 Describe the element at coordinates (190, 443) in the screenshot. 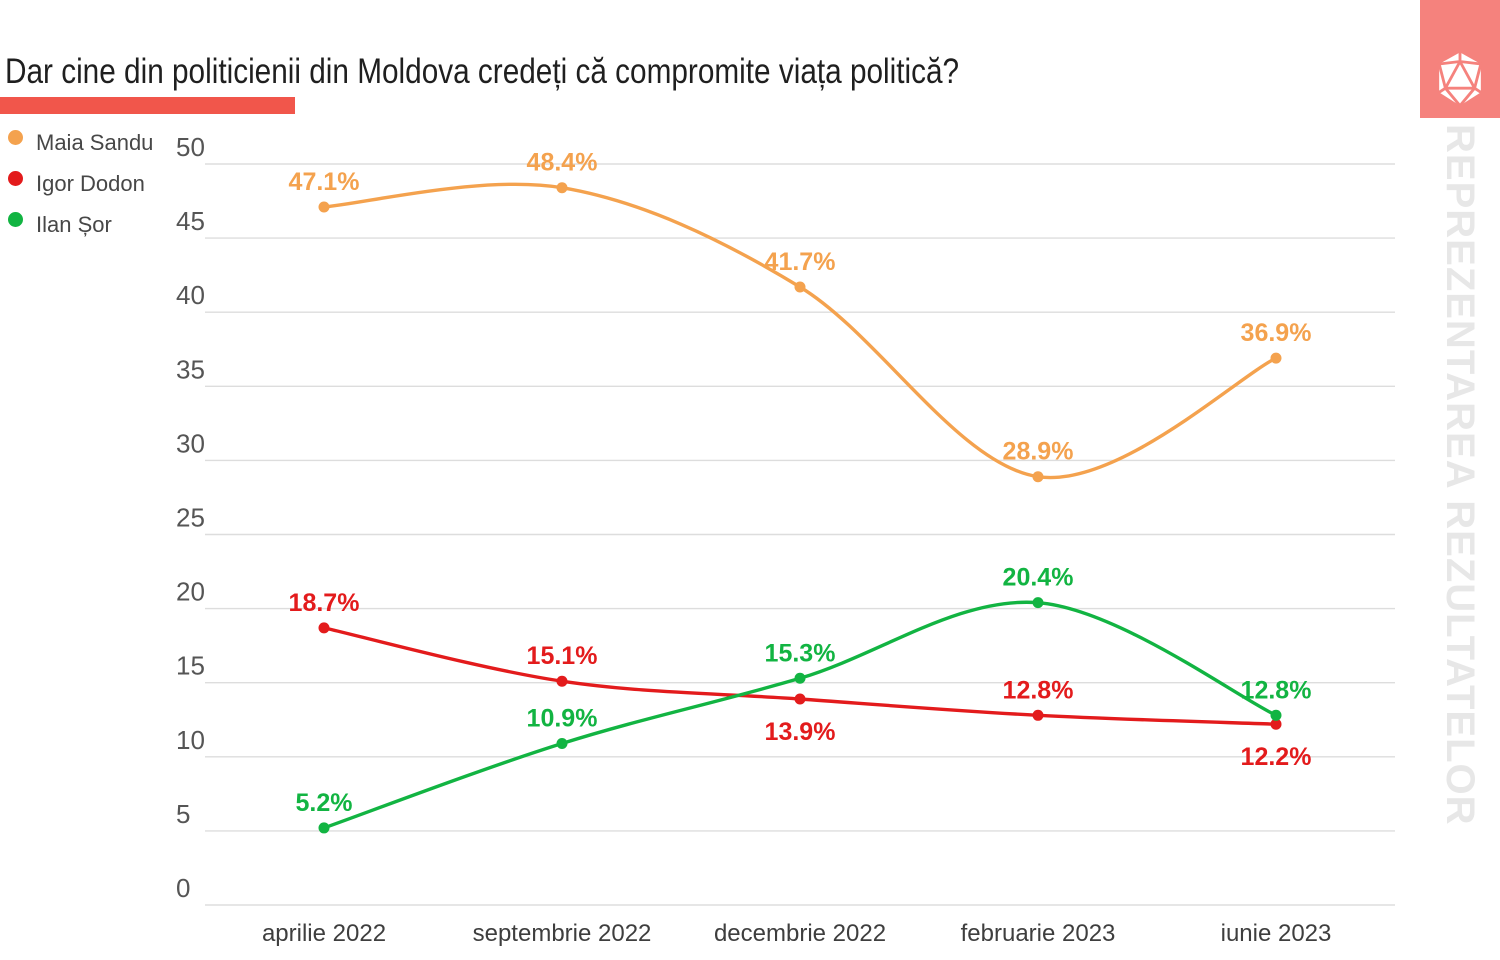

I see `y-tick-label: 30` at that location.